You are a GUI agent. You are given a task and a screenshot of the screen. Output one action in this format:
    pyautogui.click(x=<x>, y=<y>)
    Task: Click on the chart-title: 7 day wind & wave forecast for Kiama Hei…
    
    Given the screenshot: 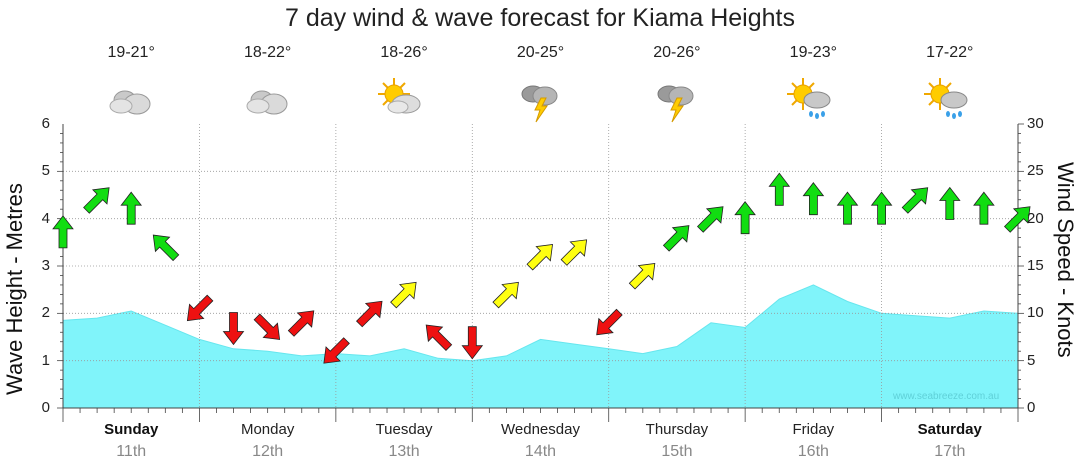 What is the action you would take?
    pyautogui.click(x=540, y=18)
    